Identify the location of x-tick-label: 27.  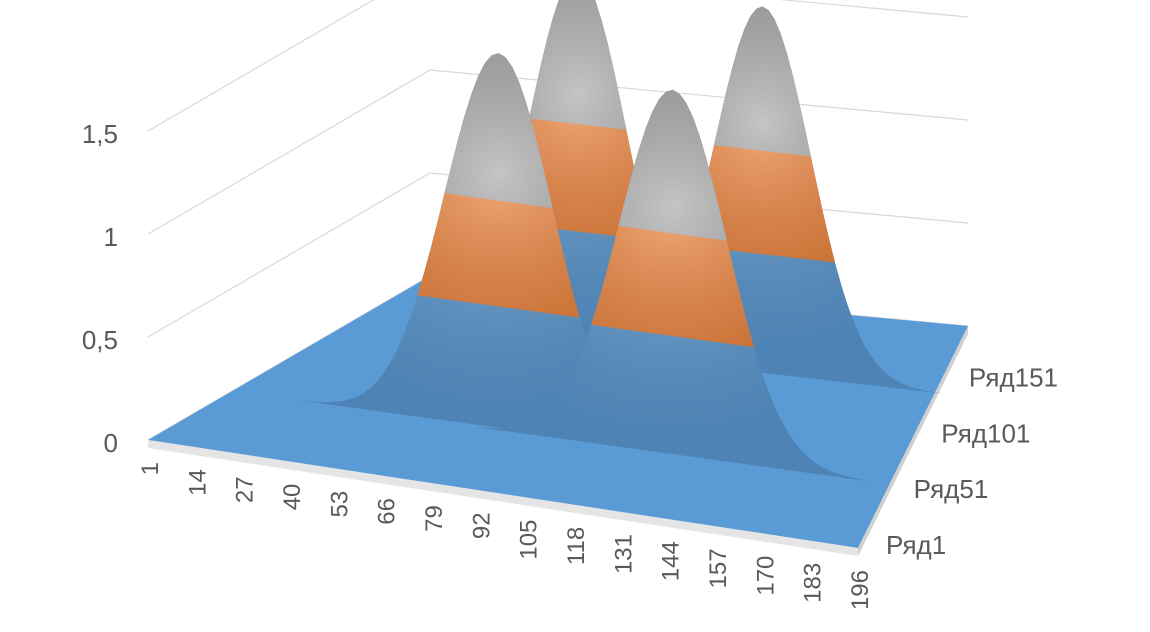
(245, 489).